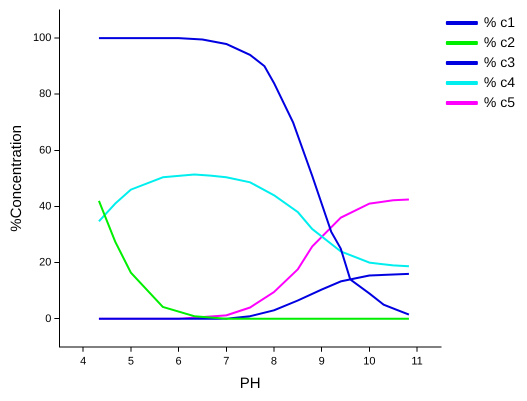 The height and width of the screenshot is (401, 527). What do you see at coordinates (250, 383) in the screenshot?
I see `x-axis-title: PH` at bounding box center [250, 383].